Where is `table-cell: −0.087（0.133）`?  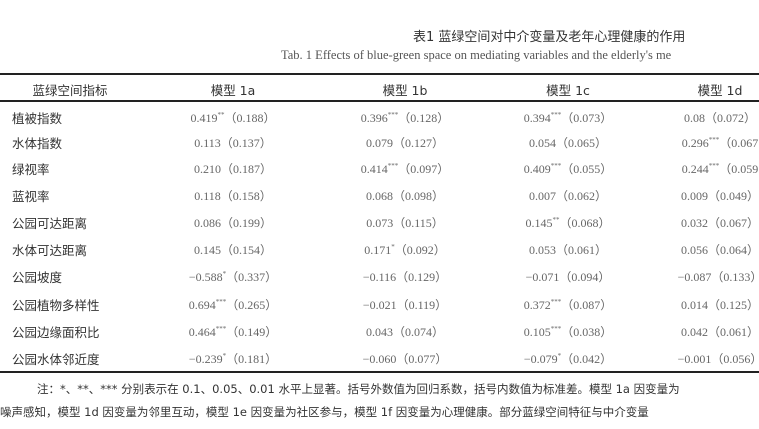
table-cell: −0.087（0.133） is located at coordinates (718, 276).